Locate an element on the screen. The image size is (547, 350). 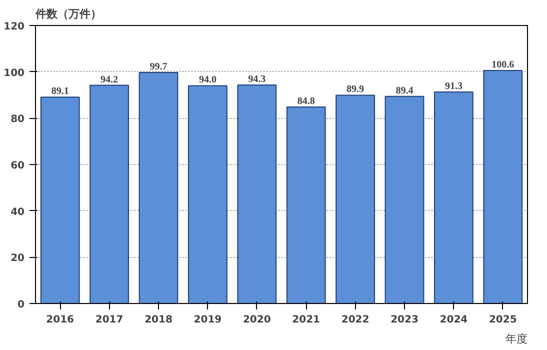
data-label: 89.1 is located at coordinates (60, 92).